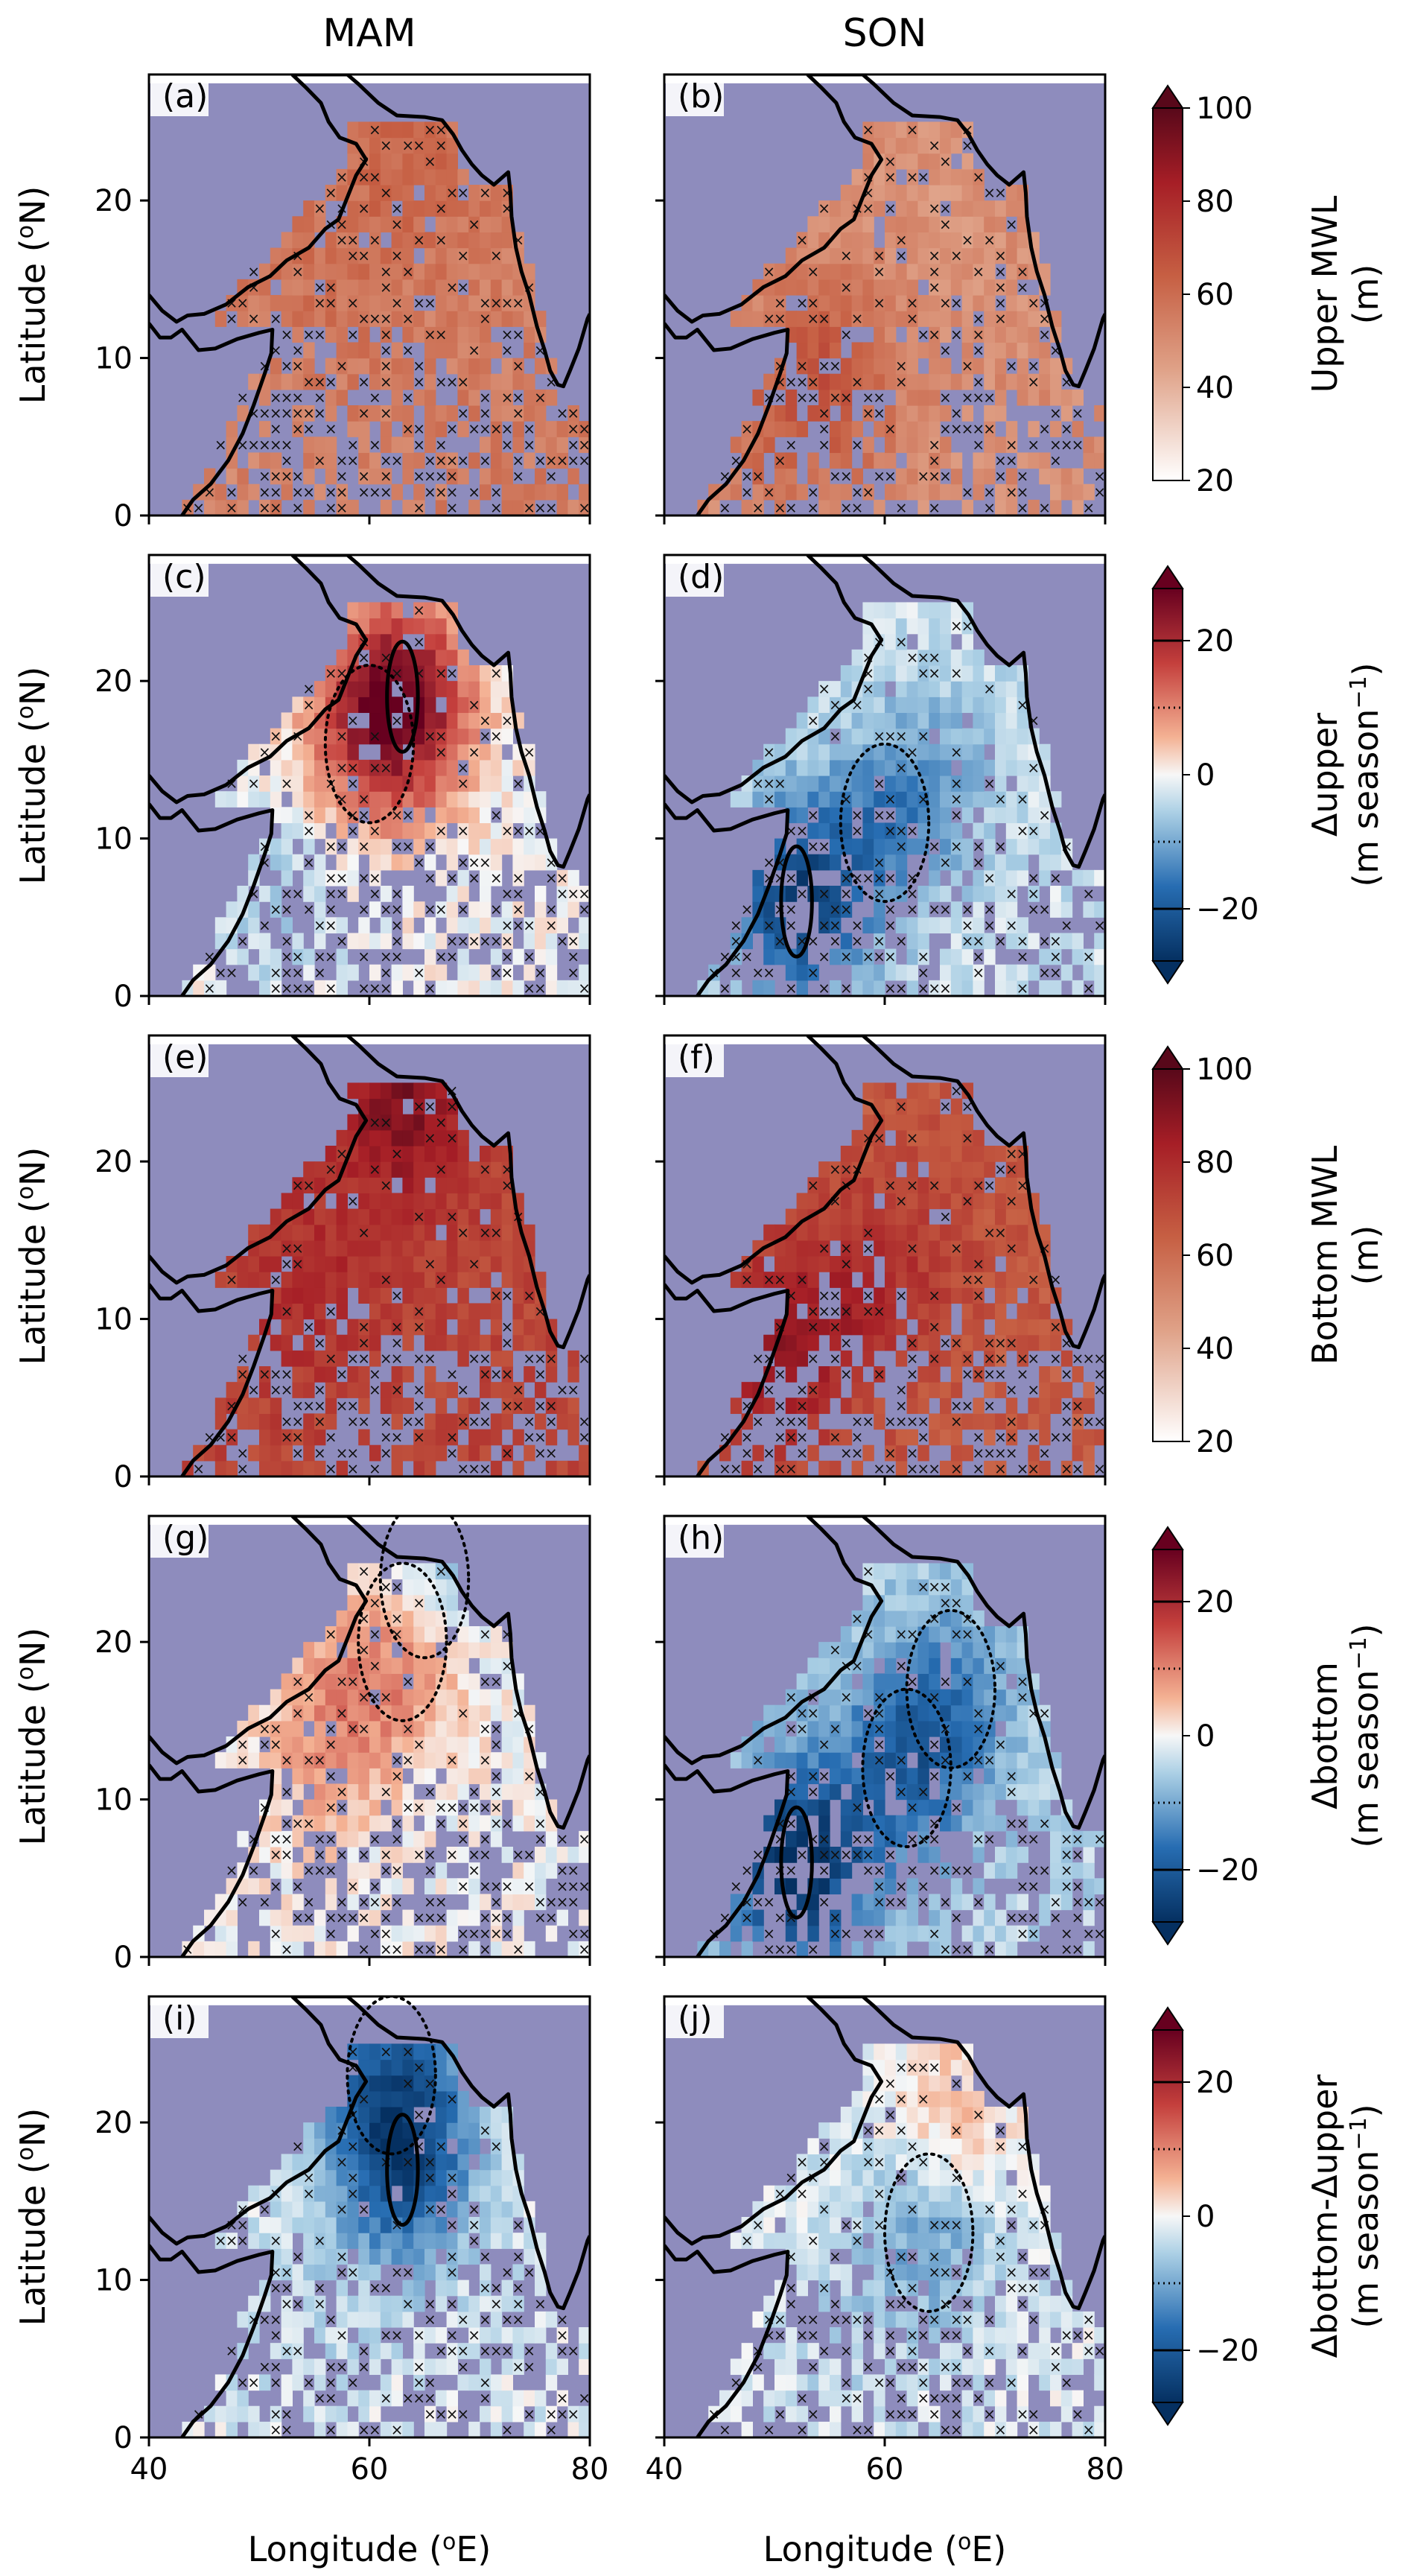 The image size is (1409, 2576). Describe the element at coordinates (370, 745) in the screenshot. I see `contour-line` at that location.